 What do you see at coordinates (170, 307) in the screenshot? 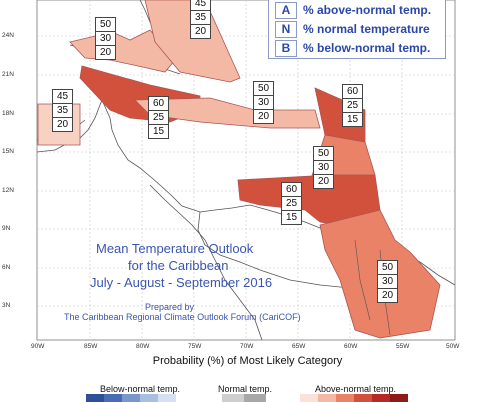
I see `prepared-by: Prepared by` at bounding box center [170, 307].